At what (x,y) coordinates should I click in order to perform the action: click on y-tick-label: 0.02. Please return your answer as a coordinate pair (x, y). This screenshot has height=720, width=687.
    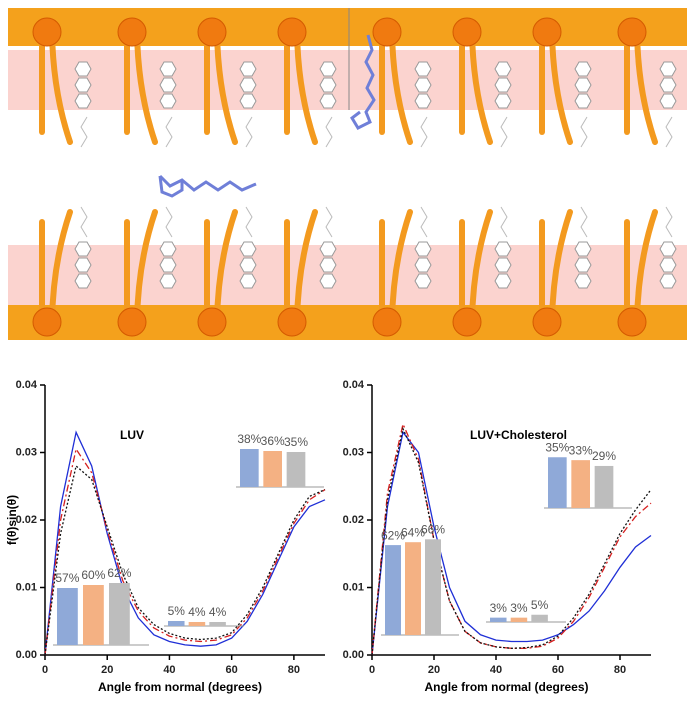
    Looking at the image, I should click on (26, 520).